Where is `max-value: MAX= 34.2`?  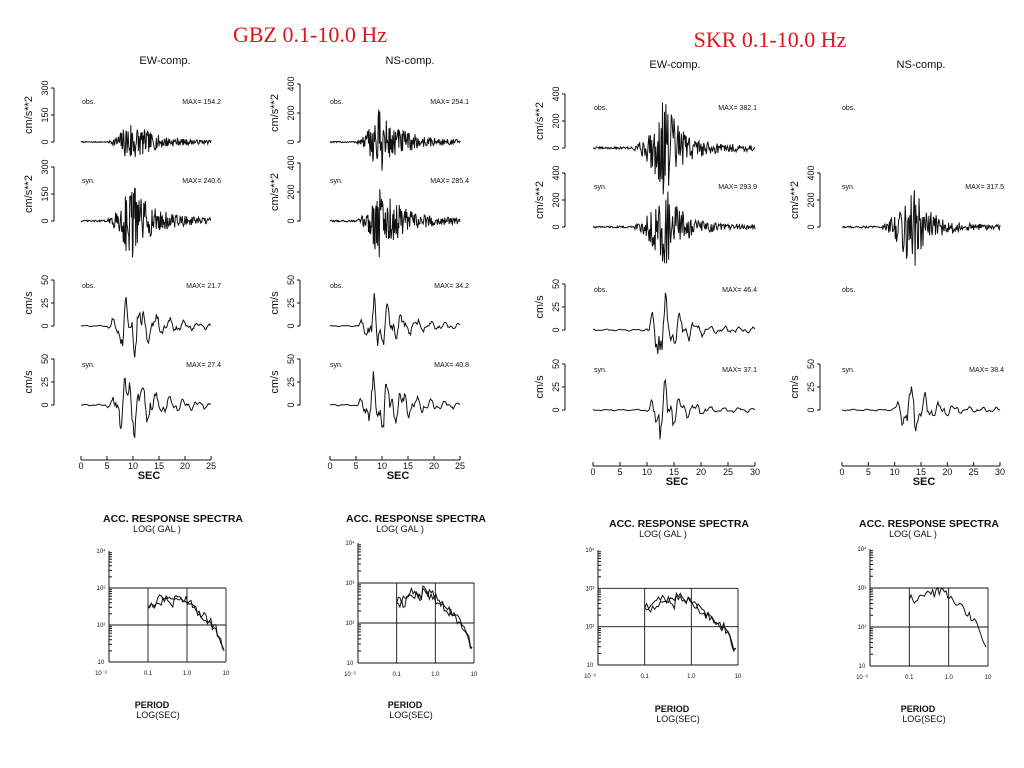 max-value: MAX= 34.2 is located at coordinates (451, 286).